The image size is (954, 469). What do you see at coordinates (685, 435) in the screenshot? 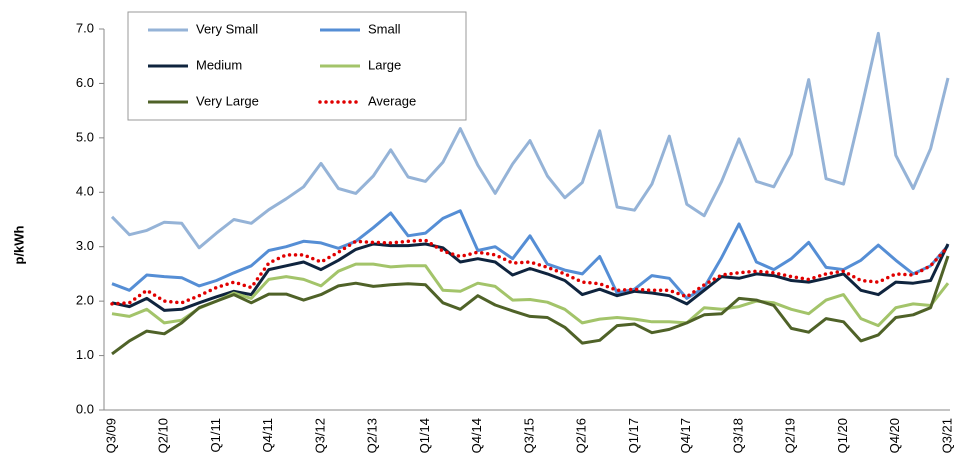
I see `x-tick-label: Q4/17` at bounding box center [685, 435].